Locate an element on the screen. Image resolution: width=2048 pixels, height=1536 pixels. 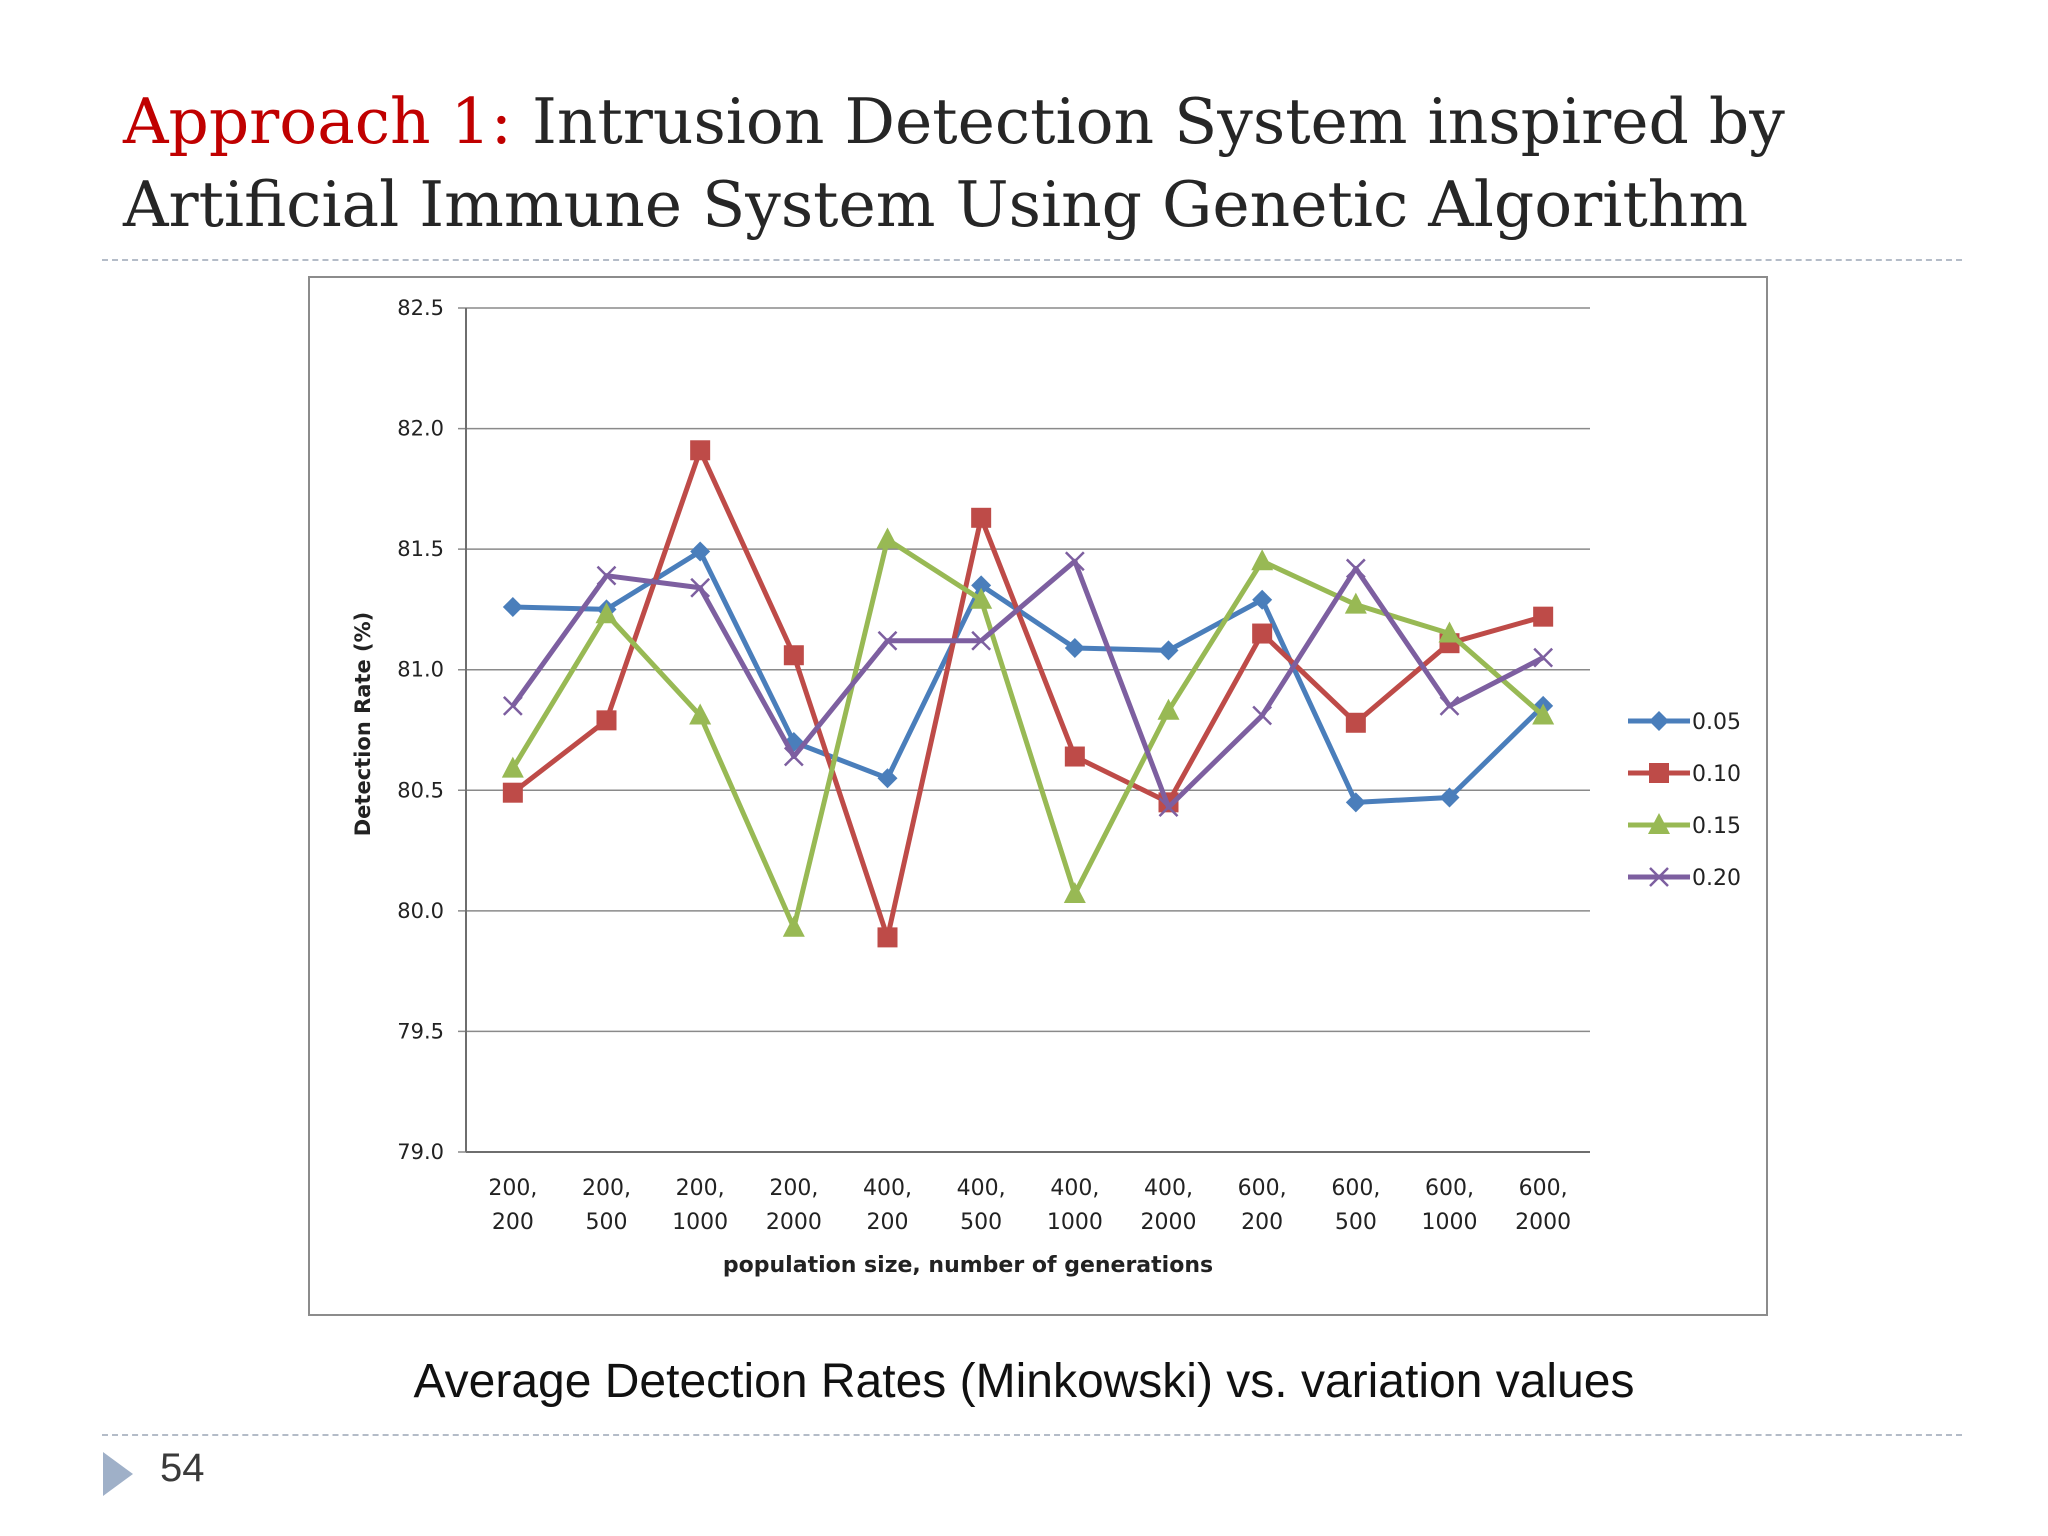
y-tick-label: 81.0 is located at coordinates (420, 670).